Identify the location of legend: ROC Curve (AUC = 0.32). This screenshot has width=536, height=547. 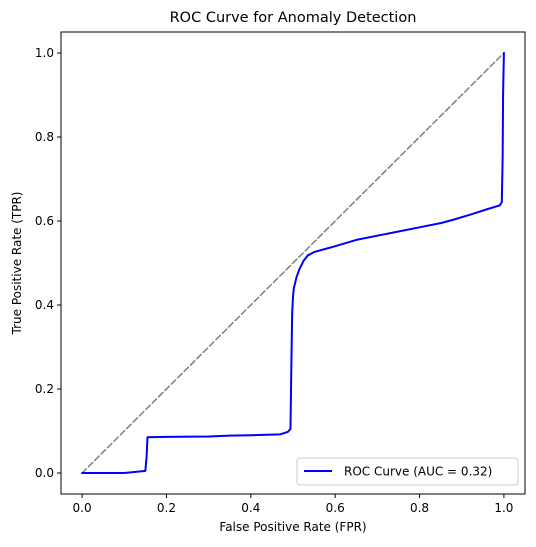
(407, 471).